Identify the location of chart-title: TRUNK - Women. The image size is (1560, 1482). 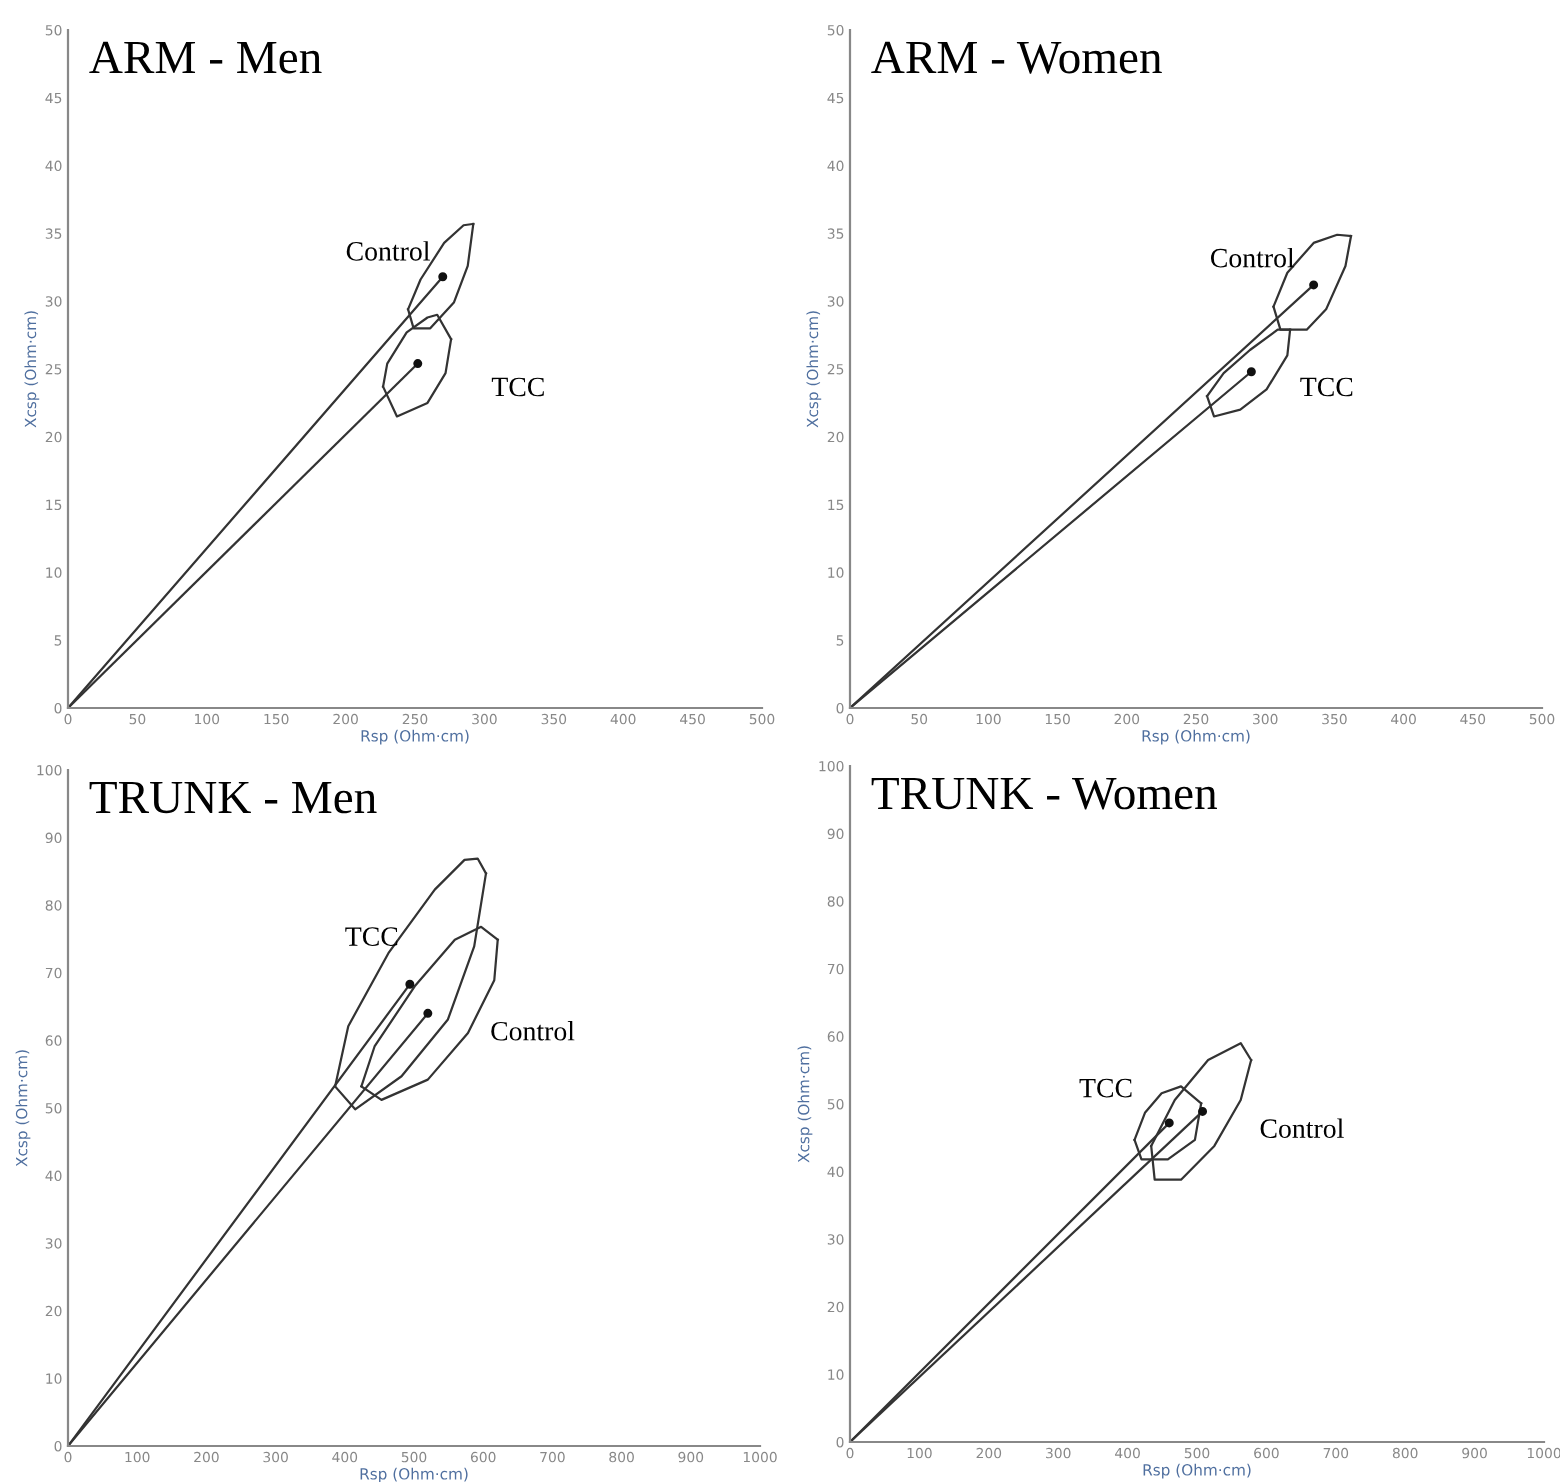
(1044, 793).